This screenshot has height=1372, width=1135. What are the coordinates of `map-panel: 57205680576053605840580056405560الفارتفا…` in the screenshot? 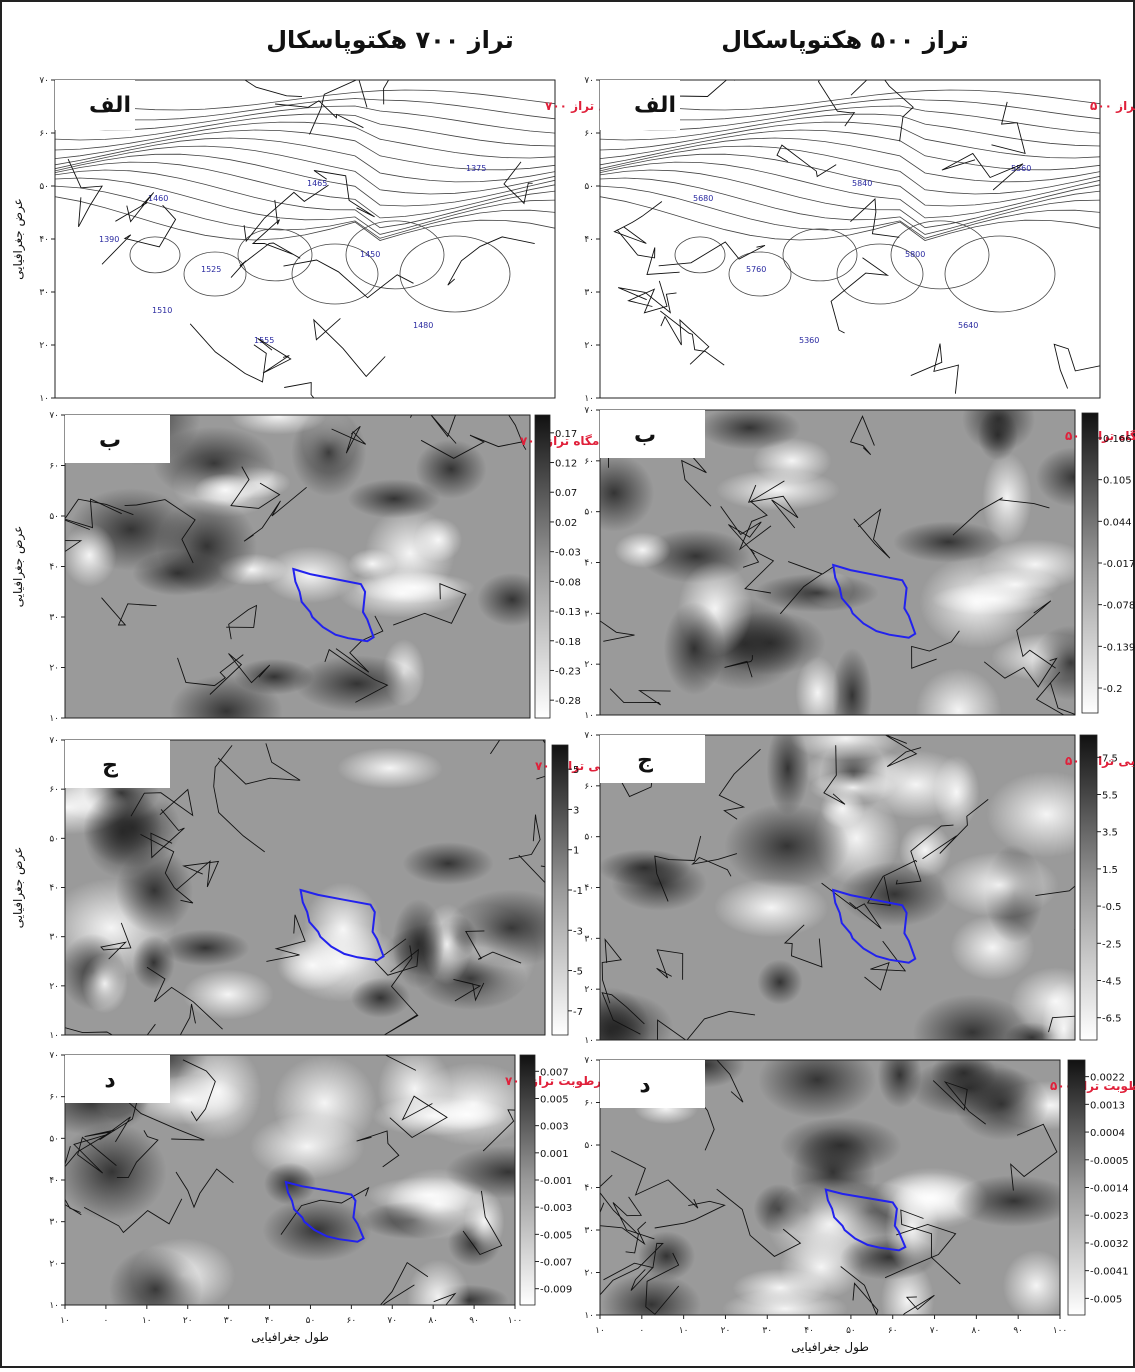 It's located at (859, 240).